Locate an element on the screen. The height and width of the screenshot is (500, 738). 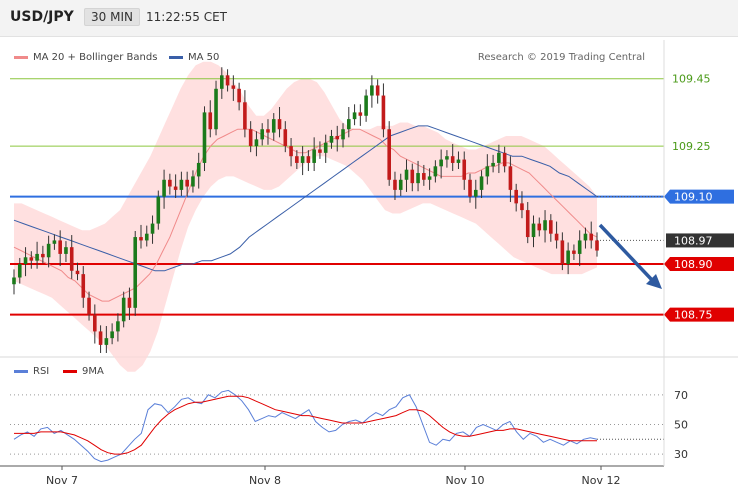
x-tick-label: Nov 7 is located at coordinates (62, 480).